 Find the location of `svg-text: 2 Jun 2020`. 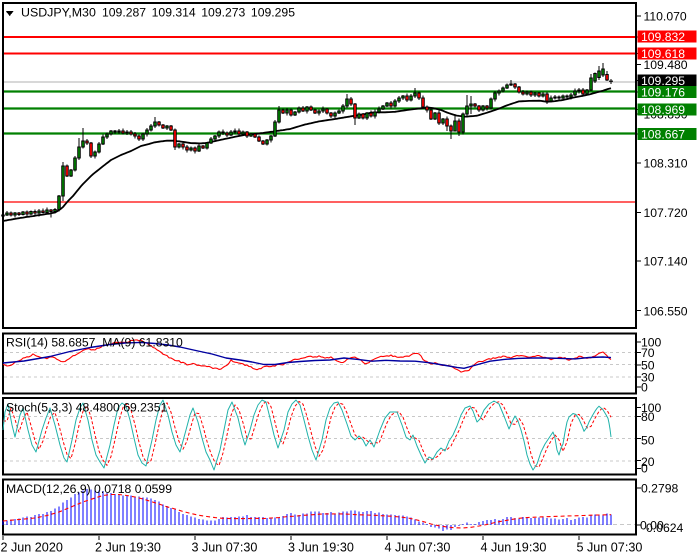

svg-text: 2 Jun 2020 is located at coordinates (32, 547).